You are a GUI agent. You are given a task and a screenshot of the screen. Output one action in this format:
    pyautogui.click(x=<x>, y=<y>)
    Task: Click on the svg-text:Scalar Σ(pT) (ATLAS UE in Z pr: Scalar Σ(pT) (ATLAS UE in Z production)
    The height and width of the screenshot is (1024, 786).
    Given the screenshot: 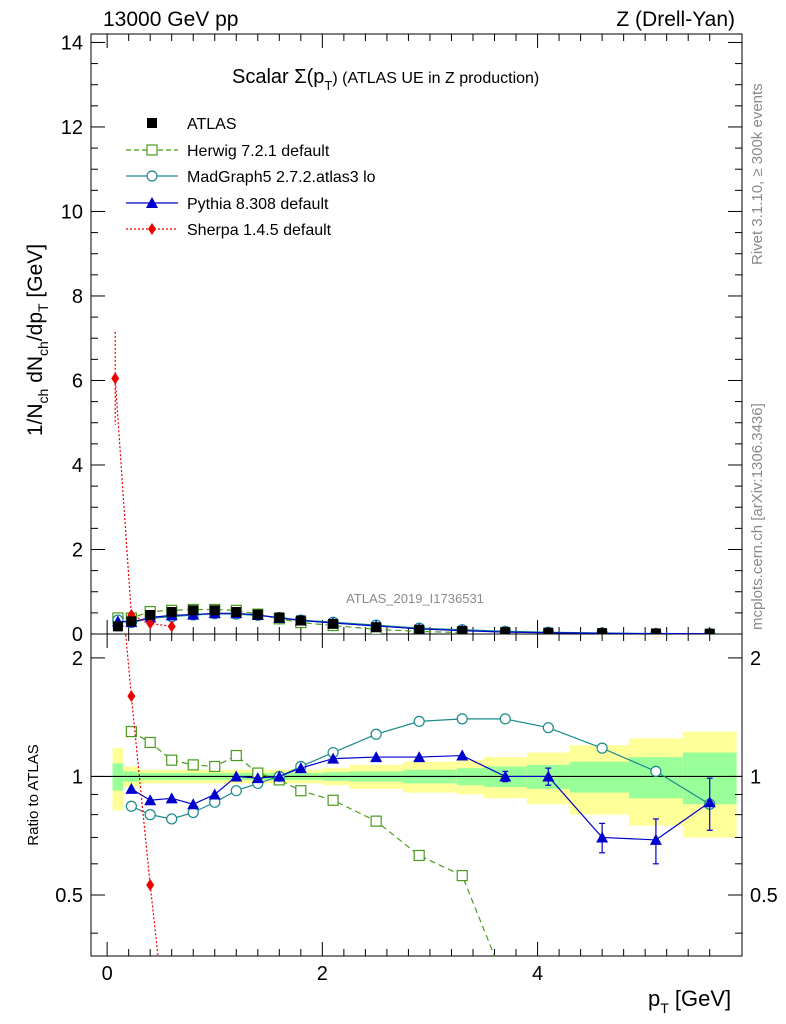 What is the action you would take?
    pyautogui.click(x=385, y=79)
    